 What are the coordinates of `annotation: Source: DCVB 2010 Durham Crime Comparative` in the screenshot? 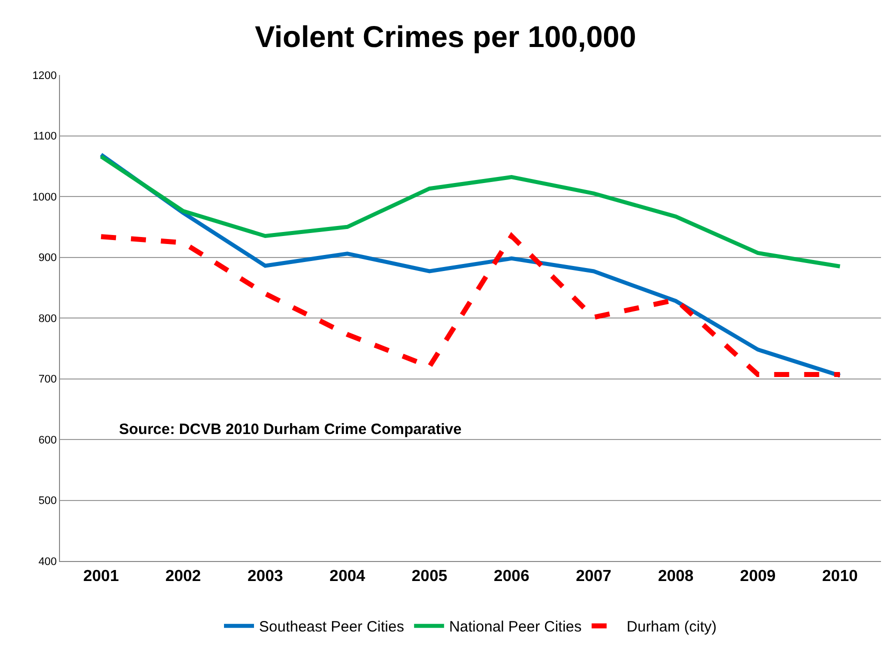 It's located at (290, 429).